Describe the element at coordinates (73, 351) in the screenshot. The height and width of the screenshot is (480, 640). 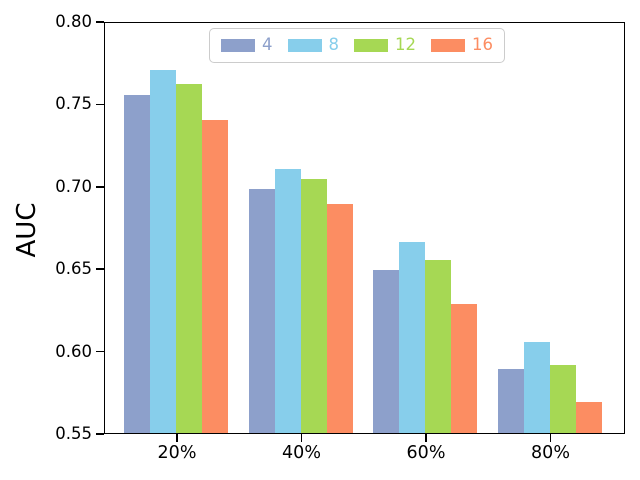
I see `y-tick-label: 0.60` at that location.